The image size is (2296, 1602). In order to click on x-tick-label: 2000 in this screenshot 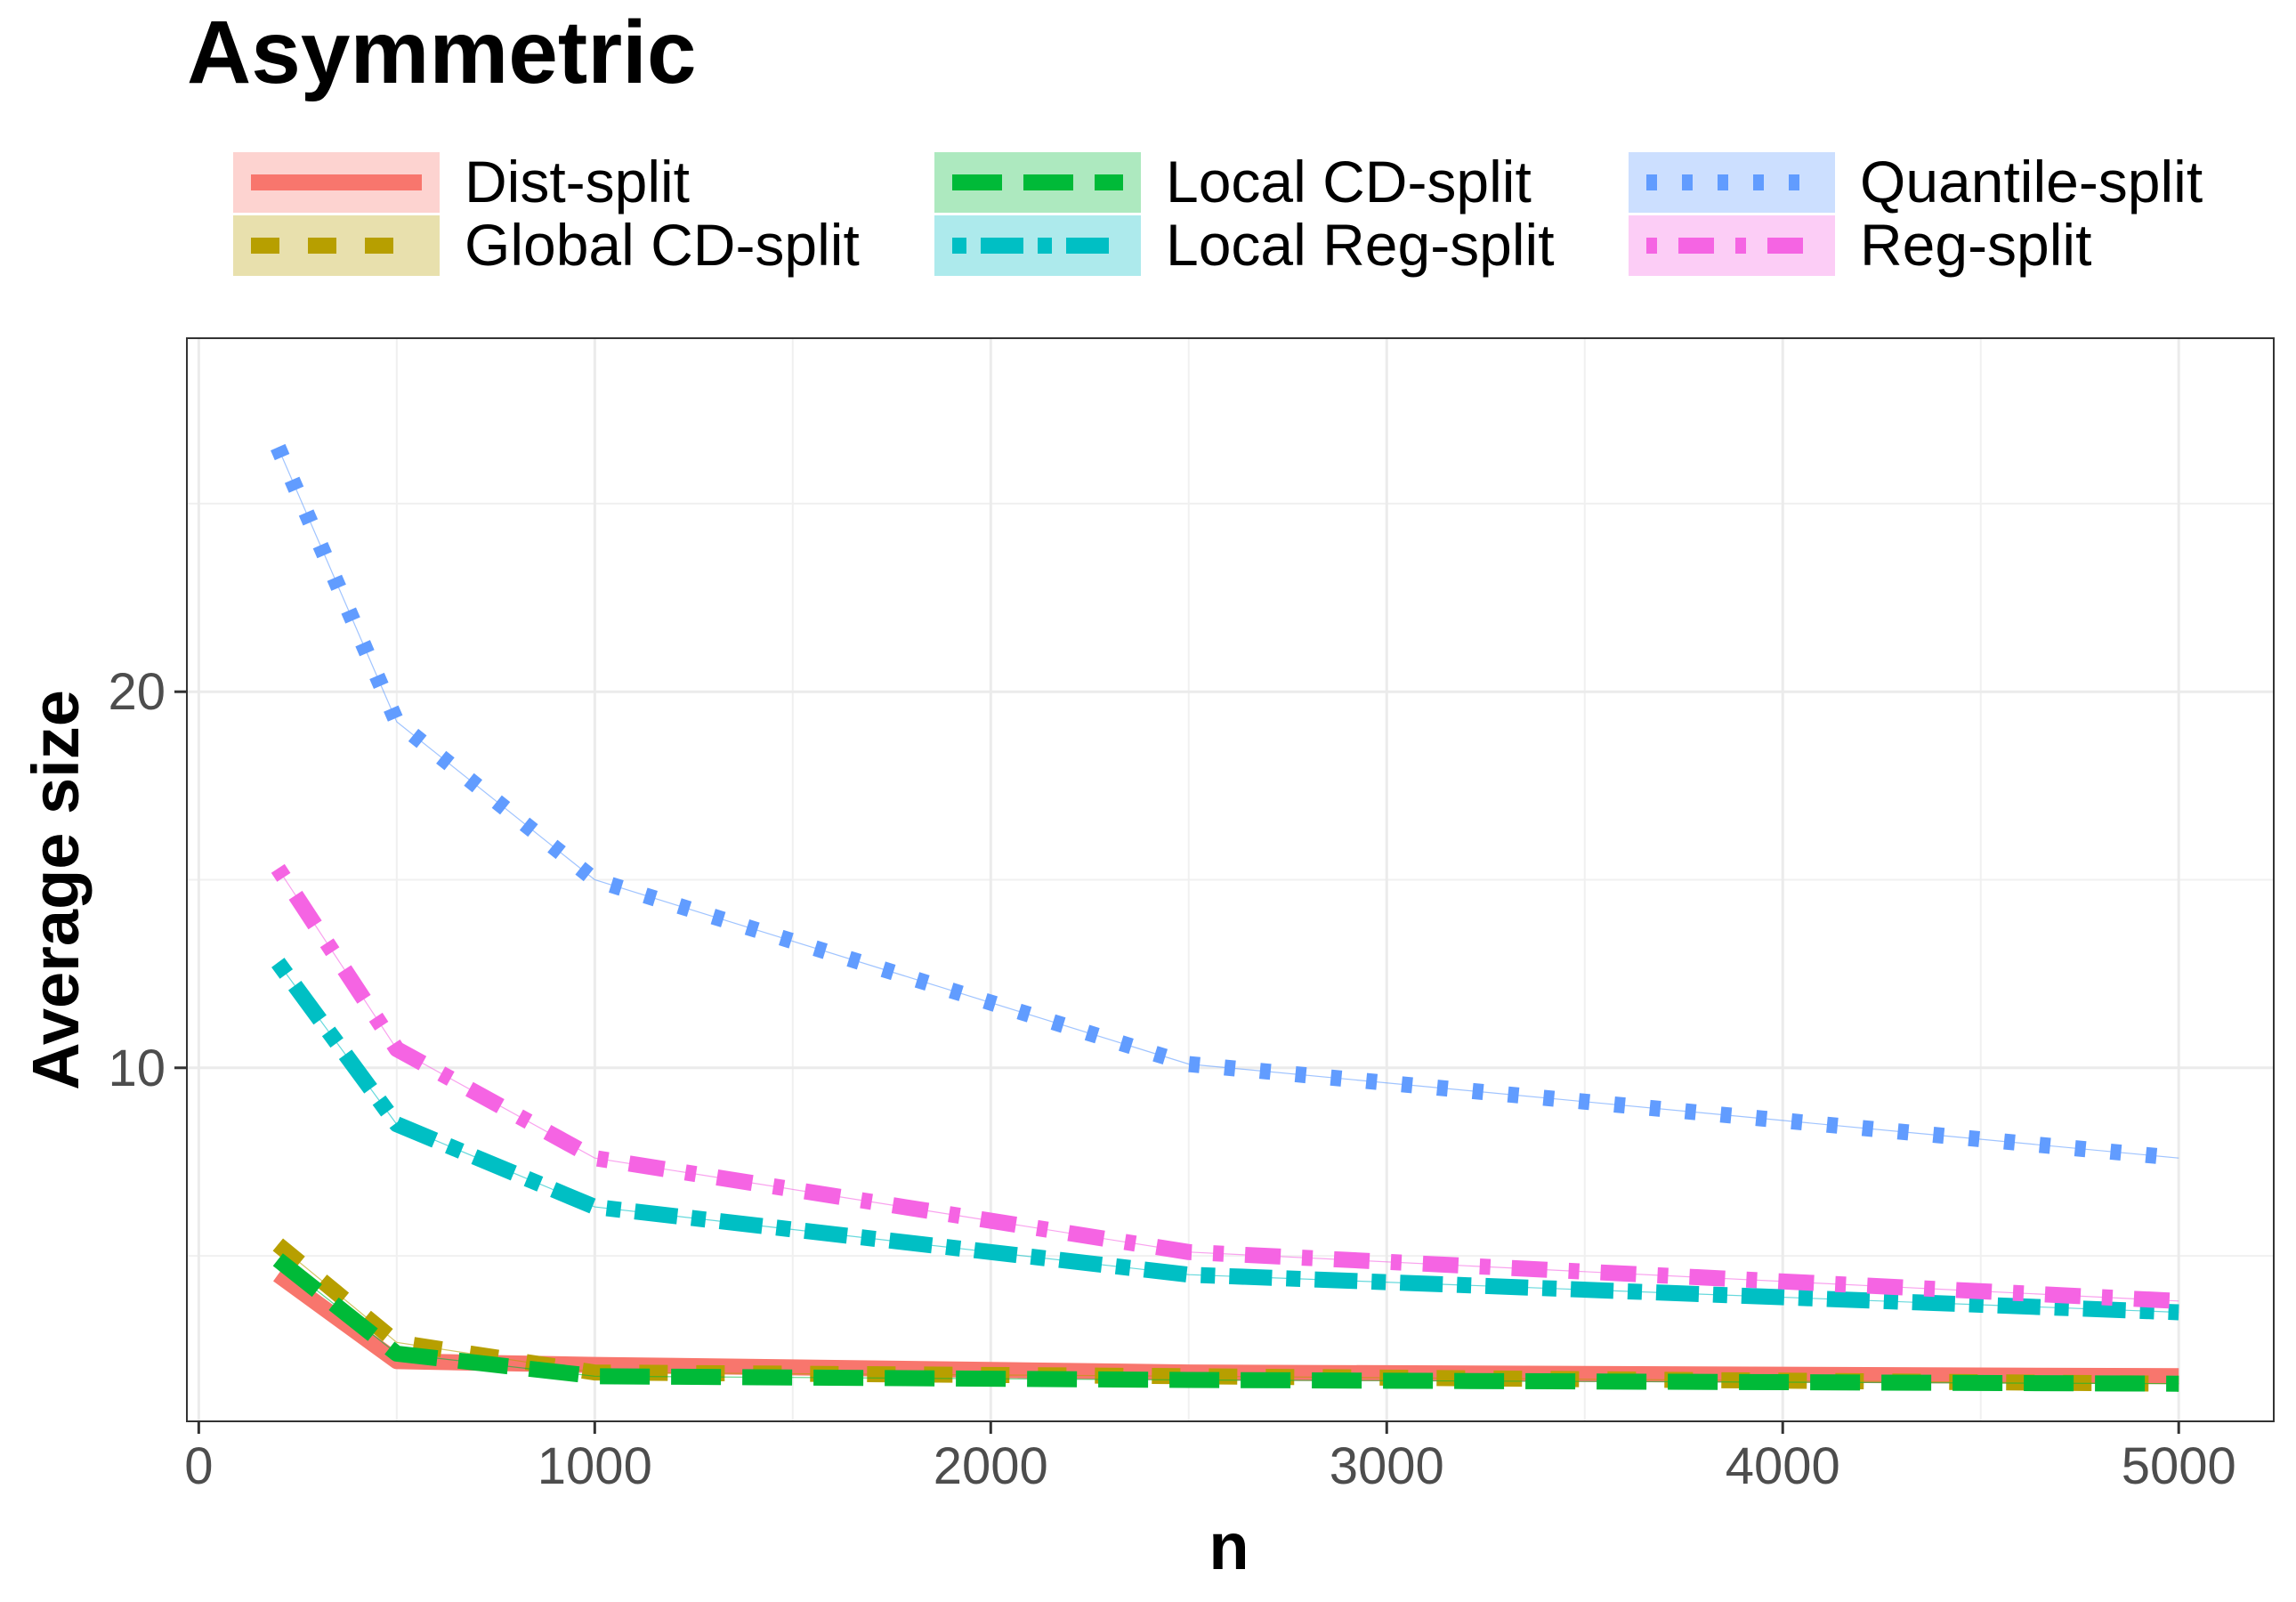, I will do `click(991, 1466)`.